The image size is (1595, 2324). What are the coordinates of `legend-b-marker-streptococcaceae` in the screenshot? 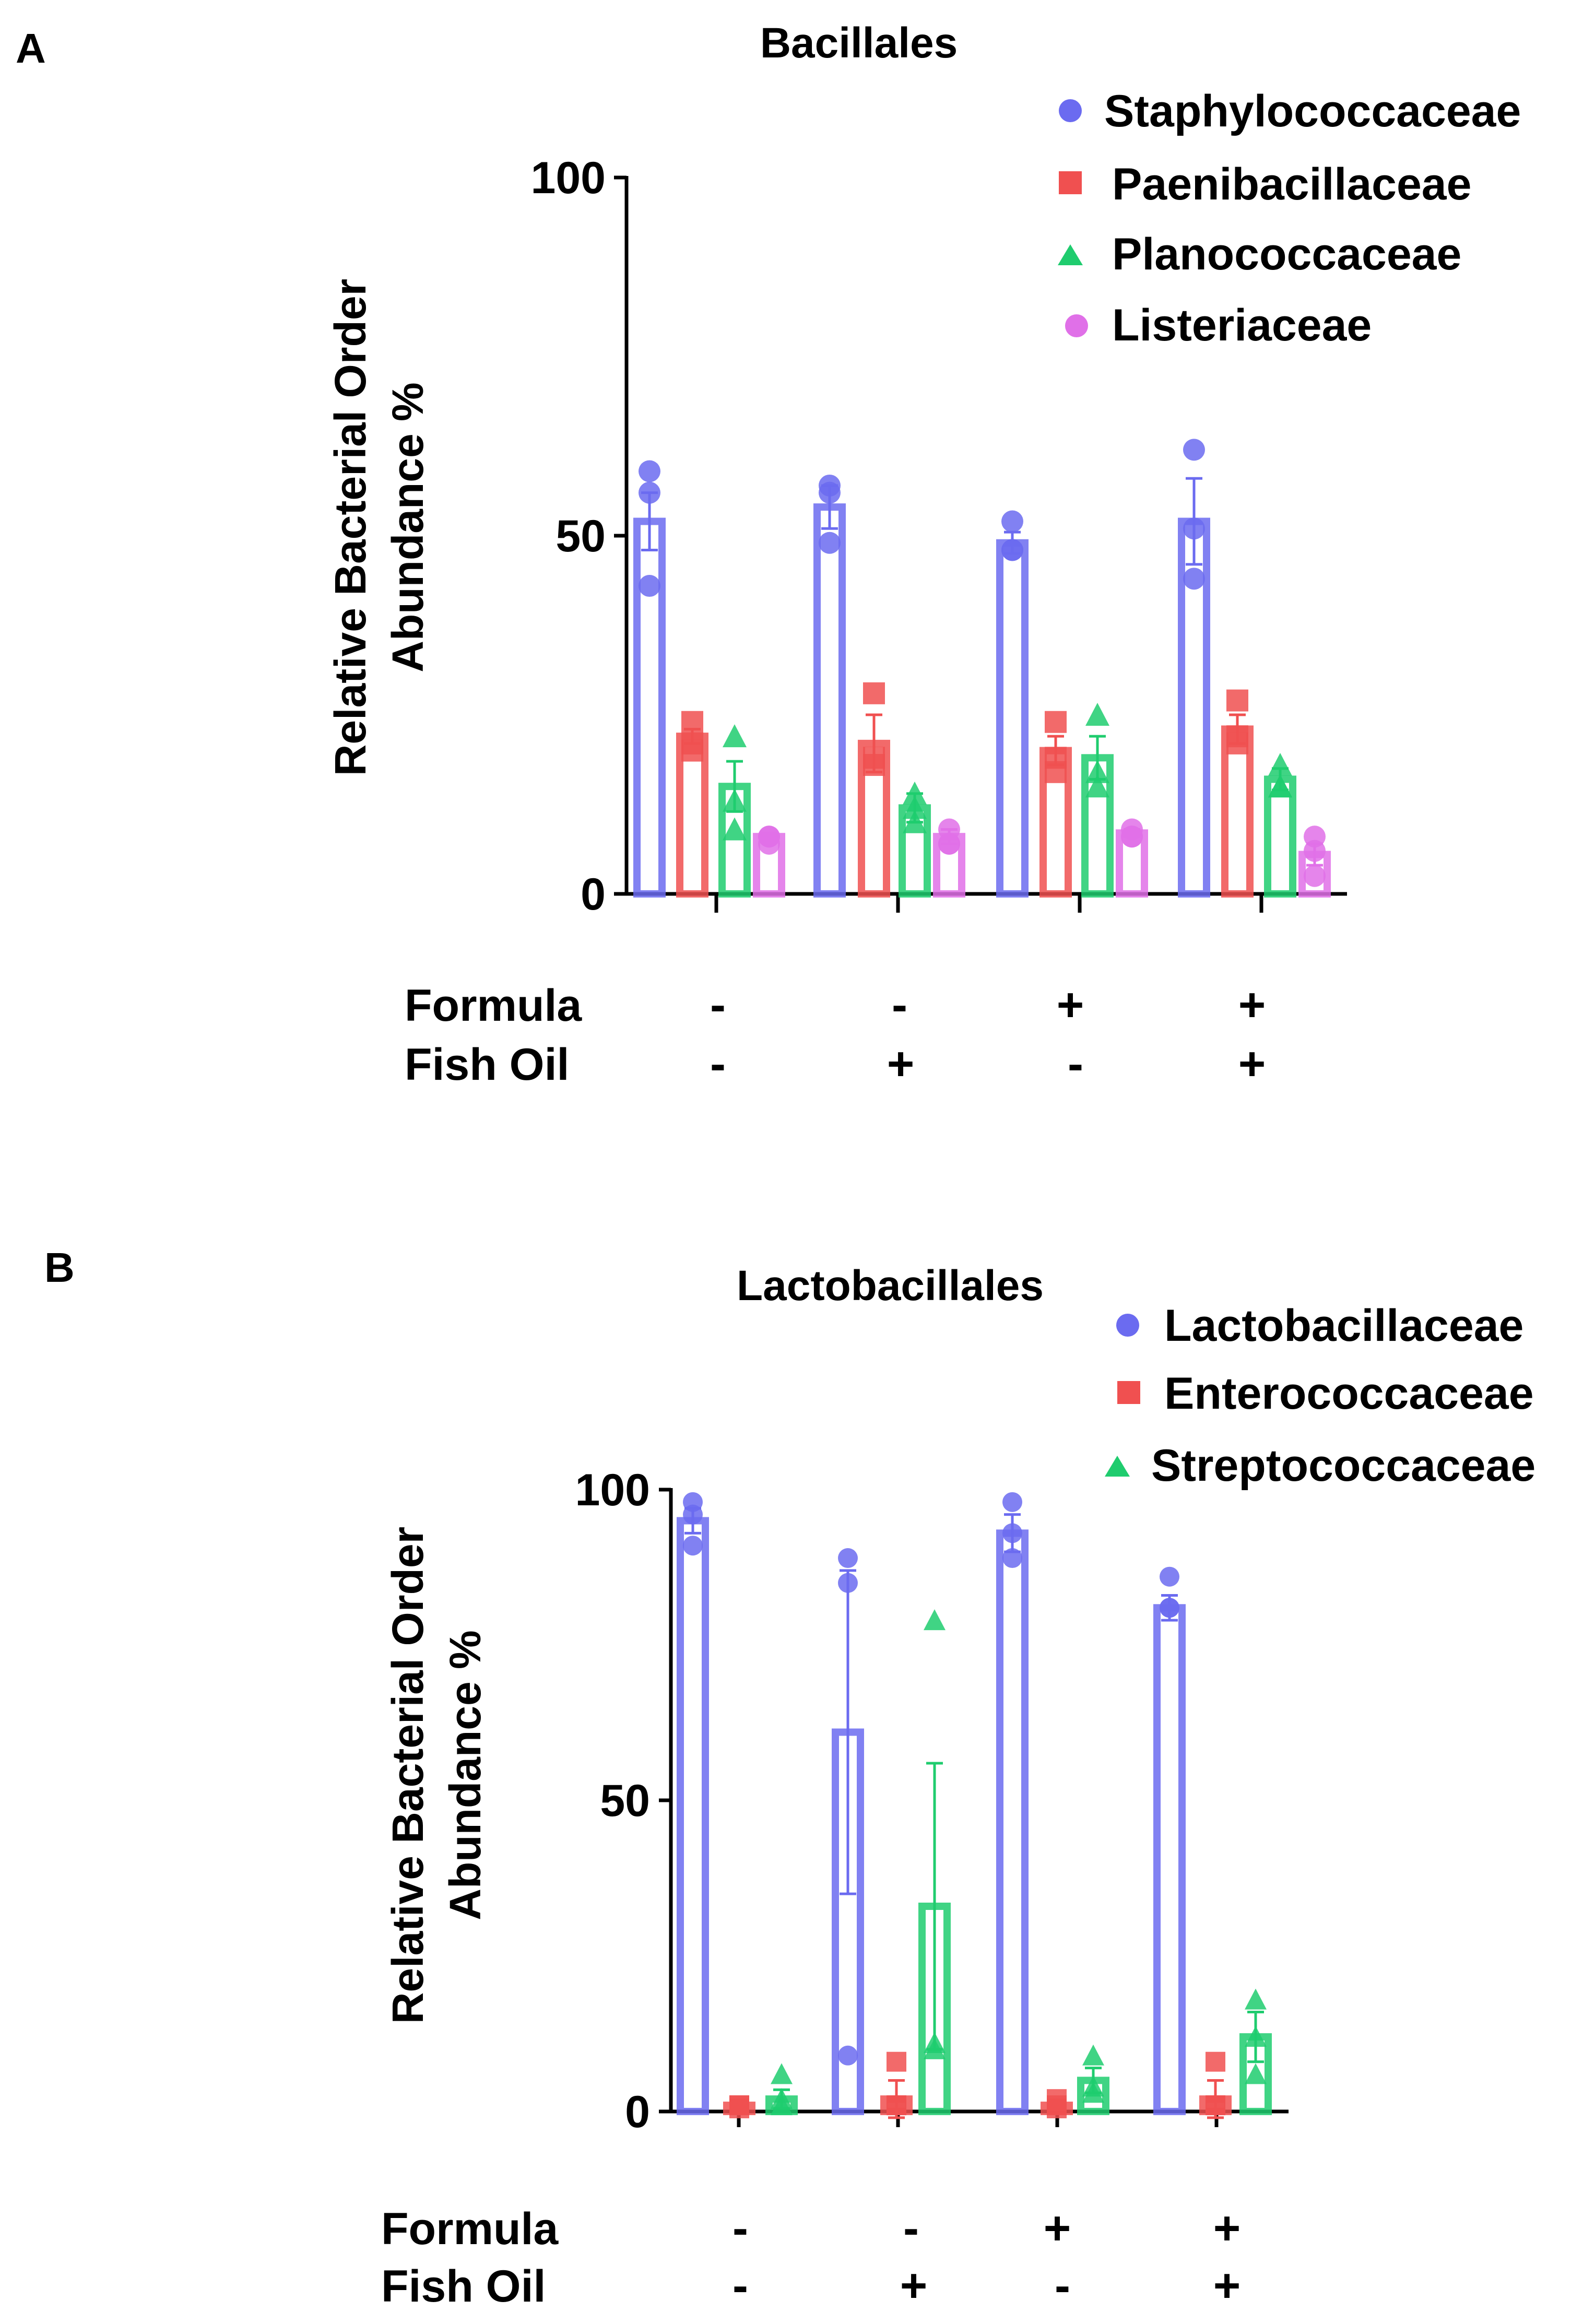 It's located at (1117, 1466).